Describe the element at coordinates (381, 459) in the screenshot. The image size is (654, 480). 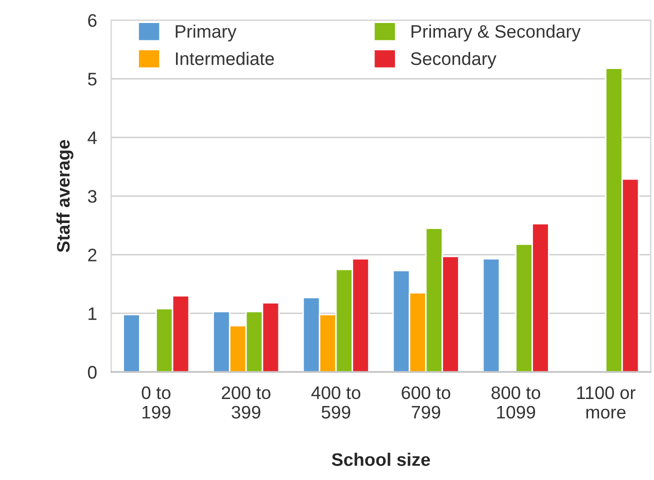
I see `x-axis-title: School size` at that location.